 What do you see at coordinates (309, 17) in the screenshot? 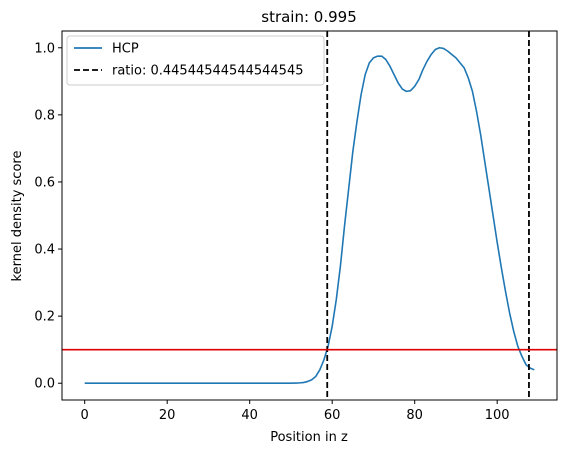
I see `chart-title: strain: 0.995` at bounding box center [309, 17].